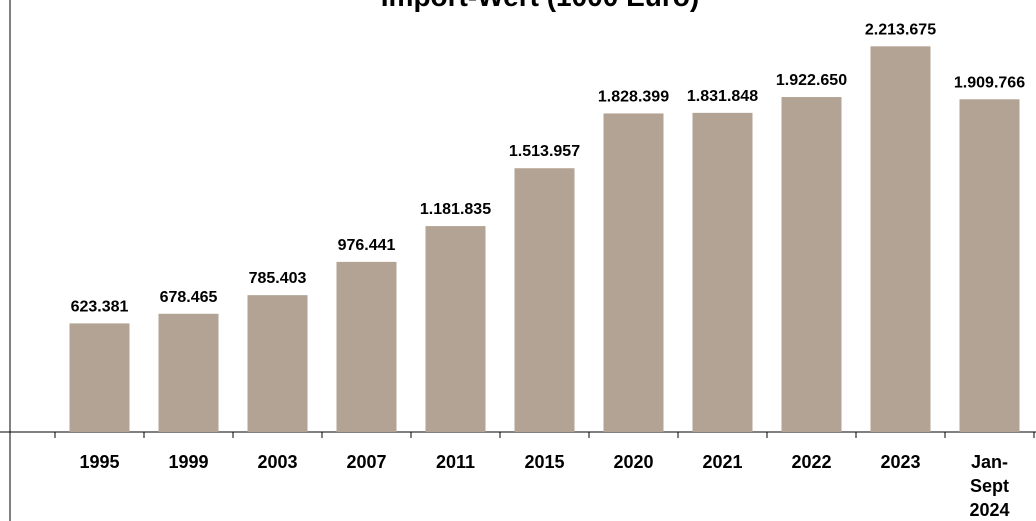  What do you see at coordinates (544, 151) in the screenshot?
I see `bar-value-label: 1.513.957` at bounding box center [544, 151].